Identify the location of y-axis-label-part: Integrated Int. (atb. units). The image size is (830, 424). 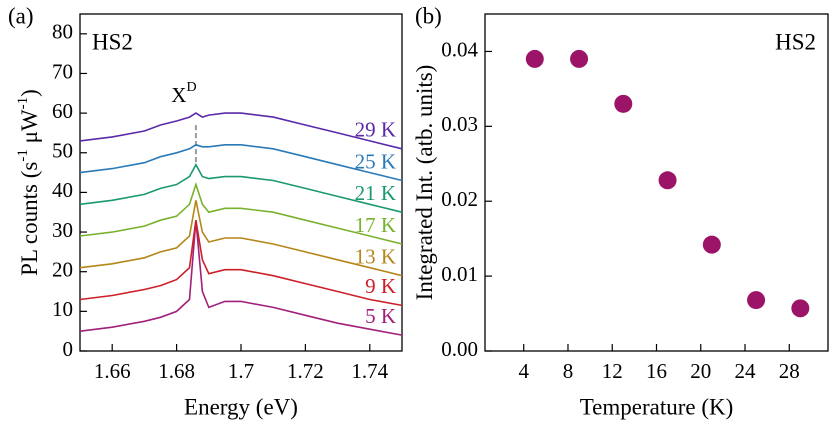
(424, 183).